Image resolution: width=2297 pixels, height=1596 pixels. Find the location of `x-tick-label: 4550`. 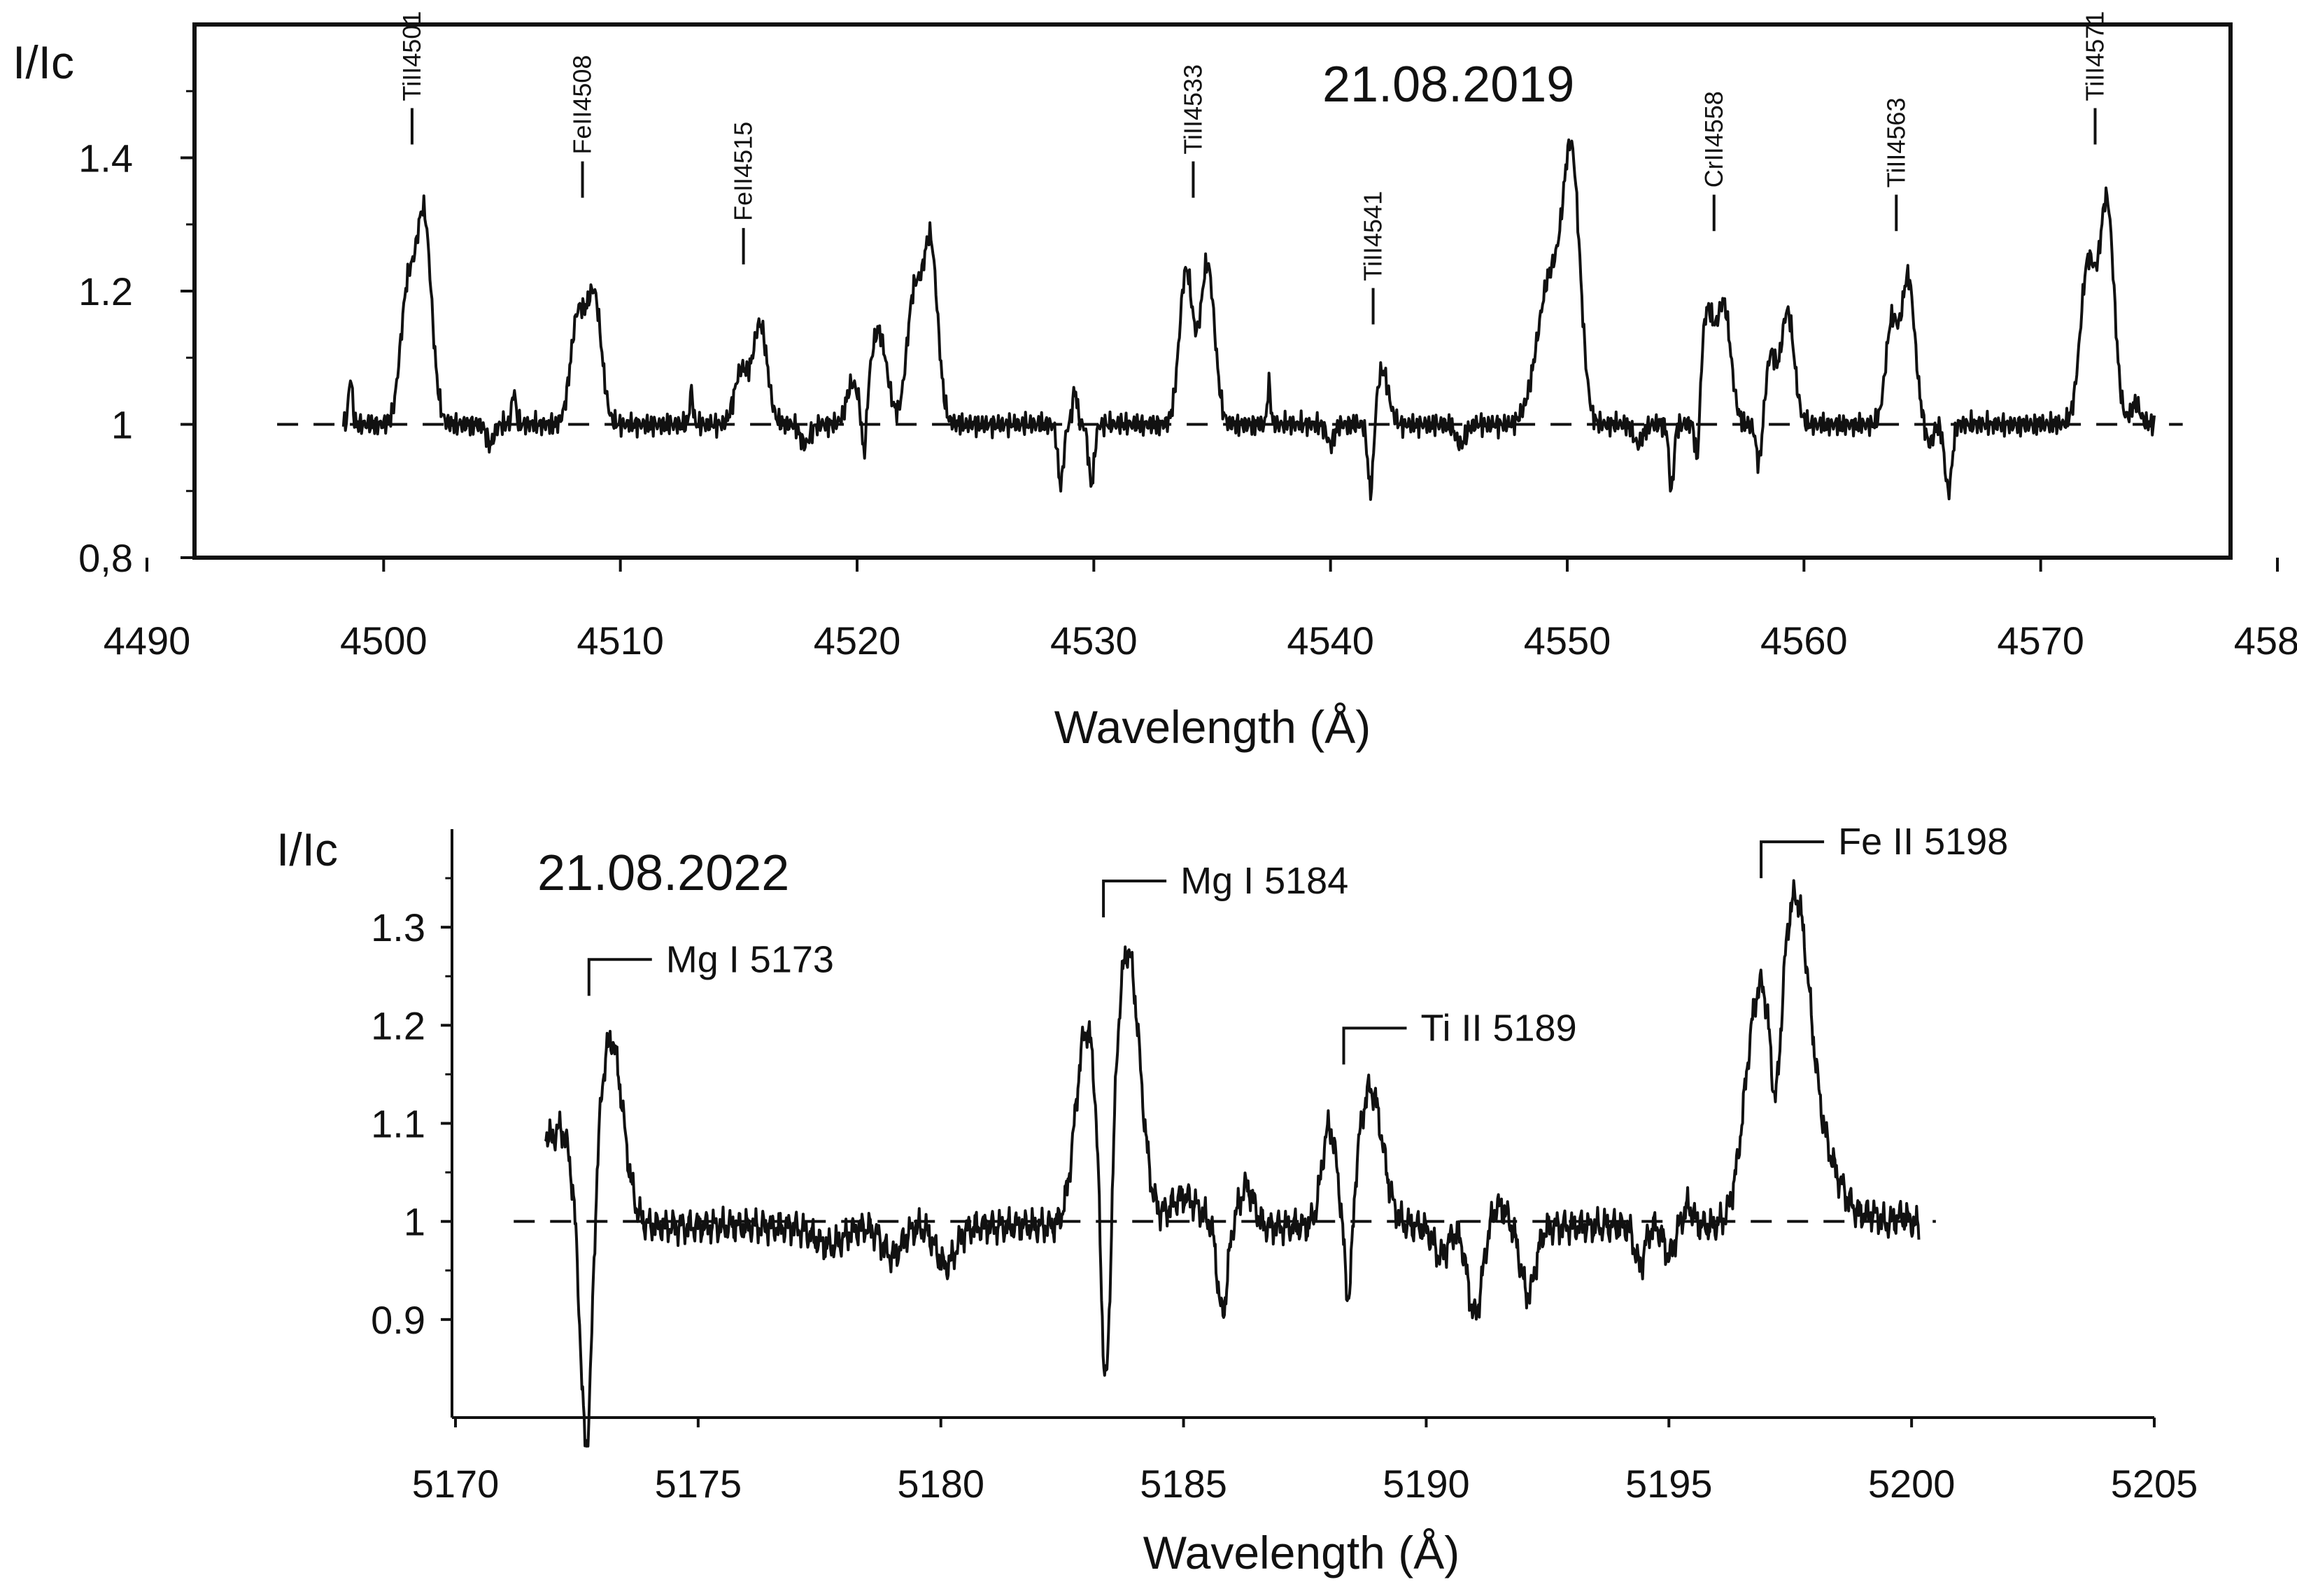

x-tick-label: 4550 is located at coordinates (1567, 641).